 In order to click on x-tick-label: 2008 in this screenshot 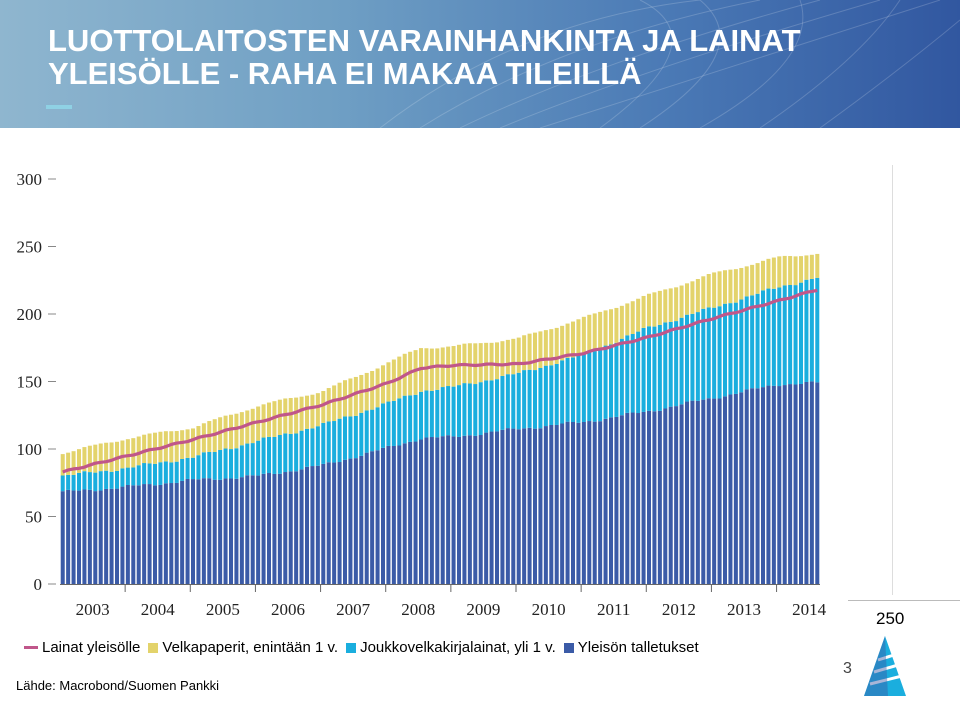, I will do `click(418, 609)`.